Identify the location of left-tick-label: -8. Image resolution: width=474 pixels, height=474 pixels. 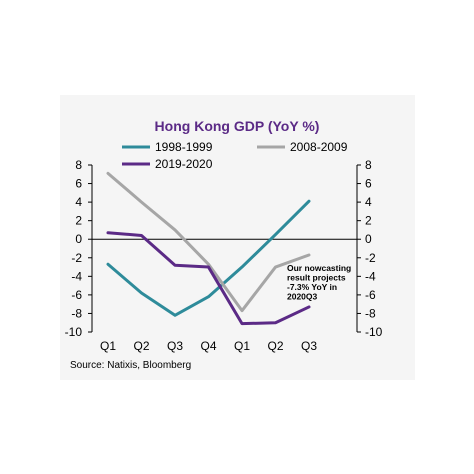
(76, 313).